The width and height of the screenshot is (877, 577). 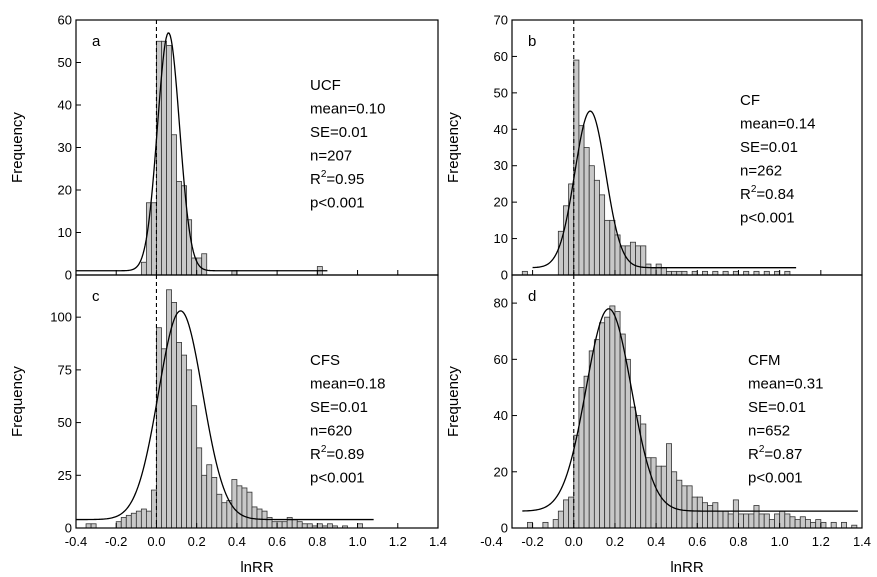 I want to click on stat-label: n=207, so click(x=331, y=156).